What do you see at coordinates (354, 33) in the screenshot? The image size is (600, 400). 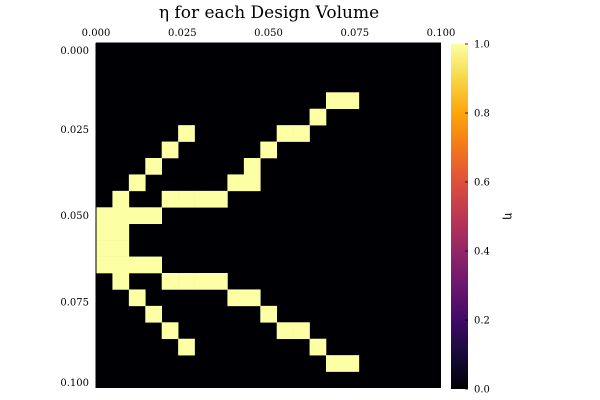 I see `x-tick-label: 0.075` at bounding box center [354, 33].